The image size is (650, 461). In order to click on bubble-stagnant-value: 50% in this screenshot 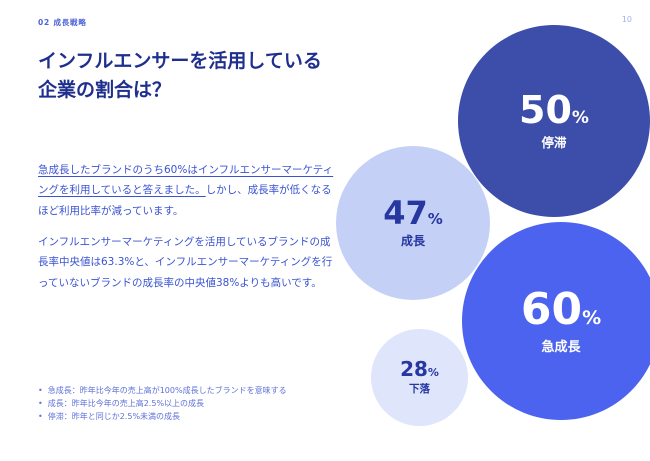, I will do `click(554, 110)`.